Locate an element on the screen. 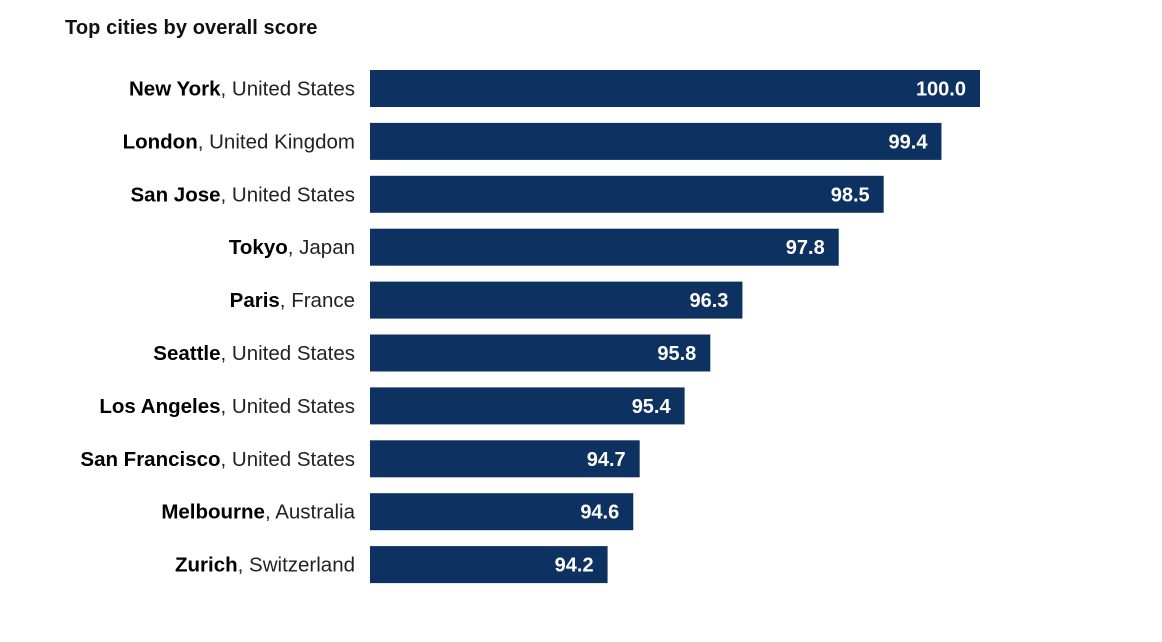 Image resolution: width=1162 pixels, height=642 pixels. category-city: Los Angeles is located at coordinates (159, 406).